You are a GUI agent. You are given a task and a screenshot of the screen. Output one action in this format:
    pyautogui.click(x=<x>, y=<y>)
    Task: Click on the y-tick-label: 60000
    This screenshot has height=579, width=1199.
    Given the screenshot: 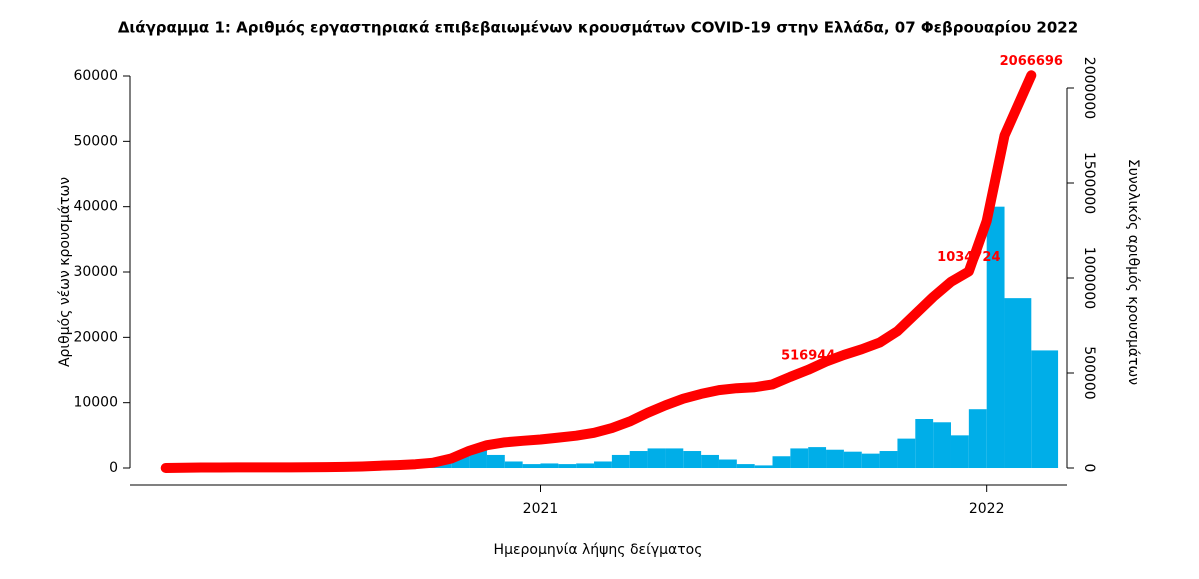 What is the action you would take?
    pyautogui.click(x=95, y=76)
    